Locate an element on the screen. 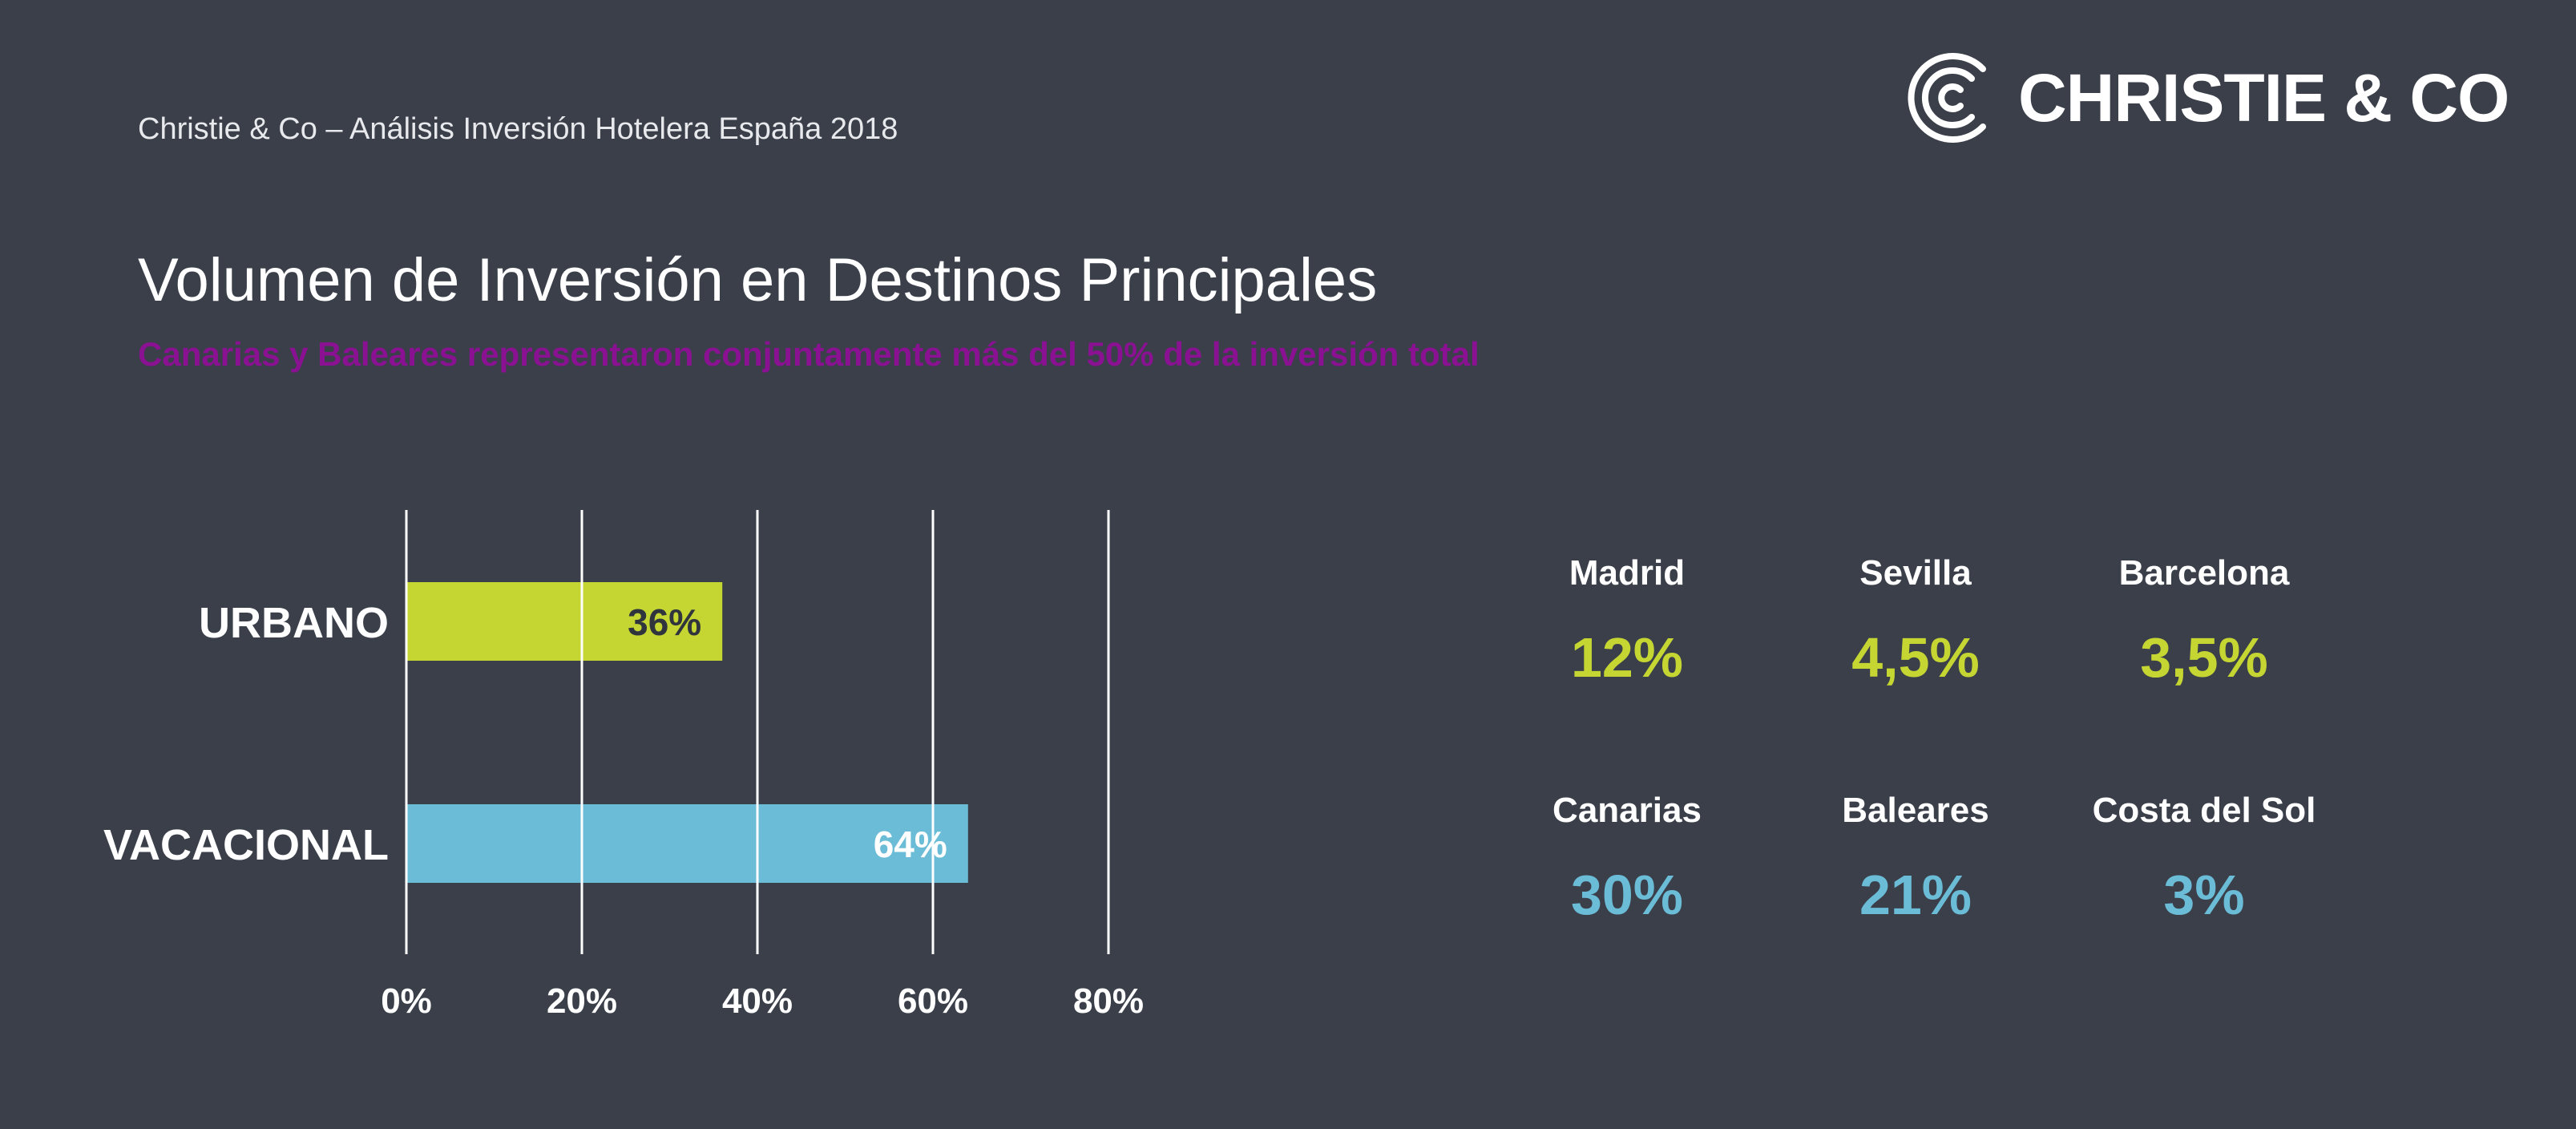  logo-text: CHRISTIE & CO is located at coordinates (2264, 97).